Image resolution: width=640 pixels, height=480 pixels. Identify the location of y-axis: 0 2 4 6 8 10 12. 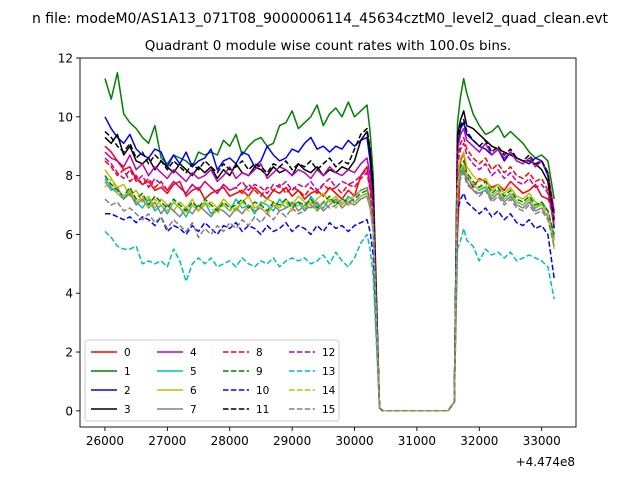
(69, 235).